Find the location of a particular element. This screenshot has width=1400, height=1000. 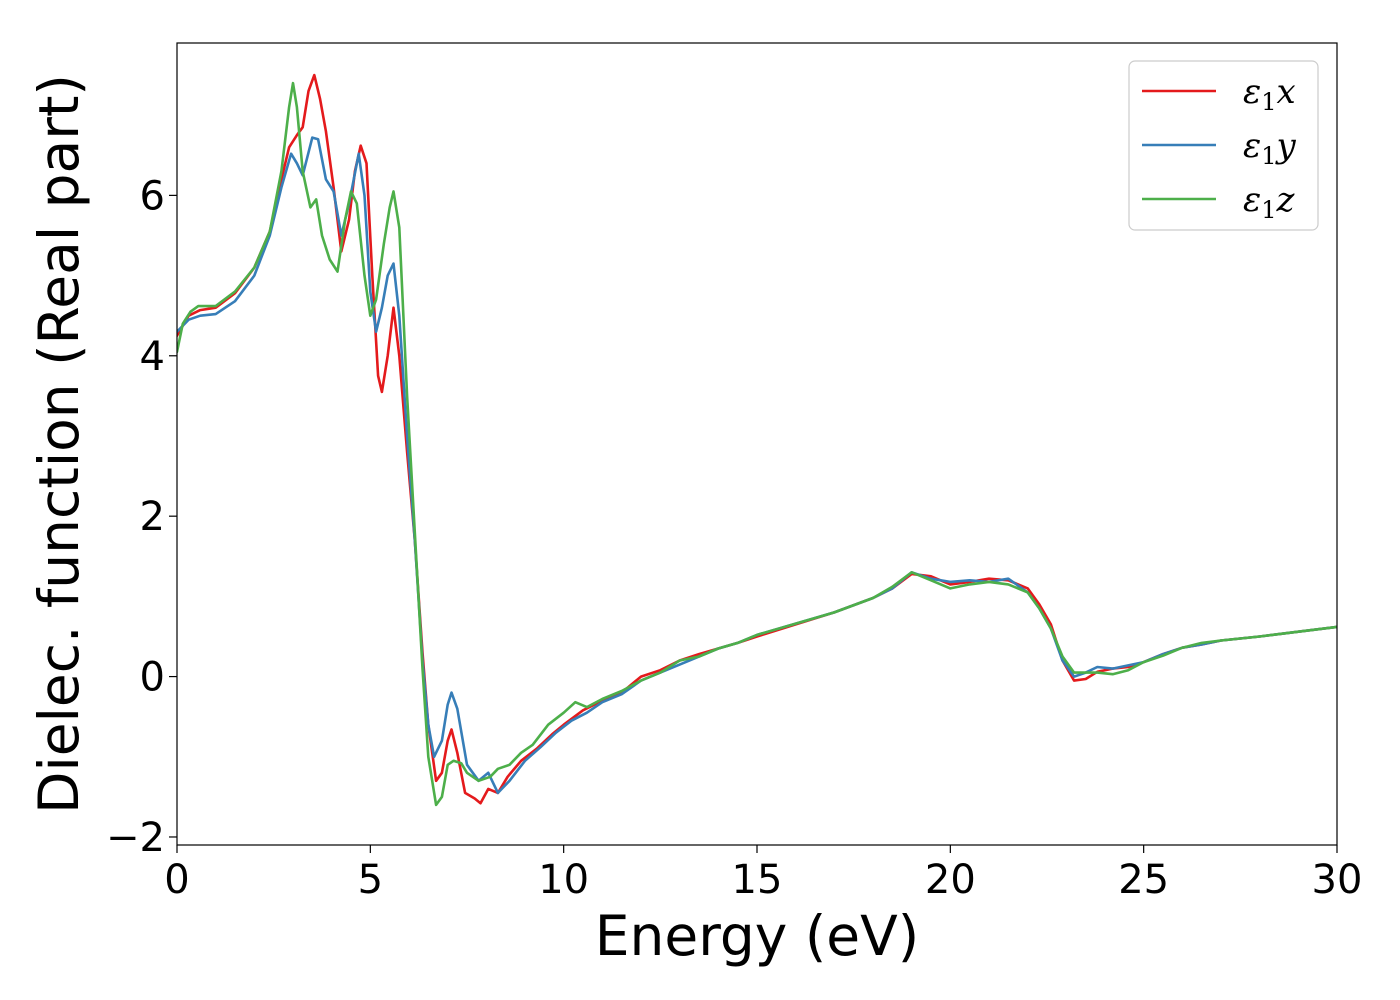

x-tick-label: 0 is located at coordinates (176, 880).